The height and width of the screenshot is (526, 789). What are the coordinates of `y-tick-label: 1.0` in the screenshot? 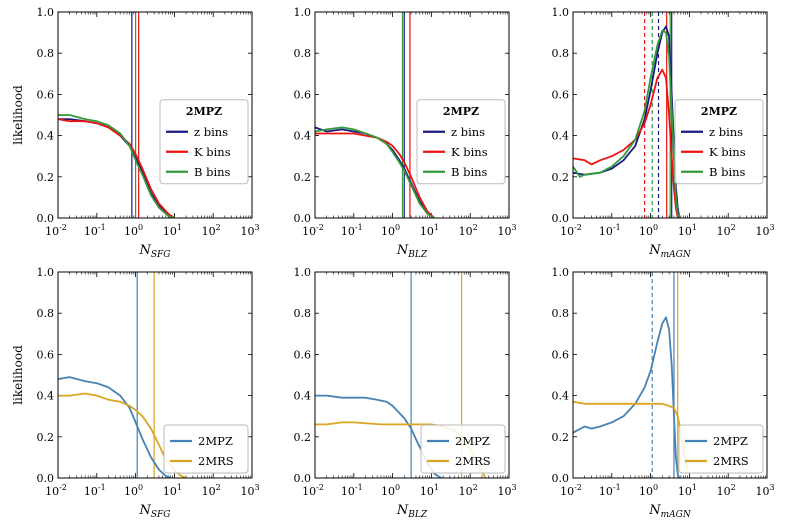 It's located at (46, 12).